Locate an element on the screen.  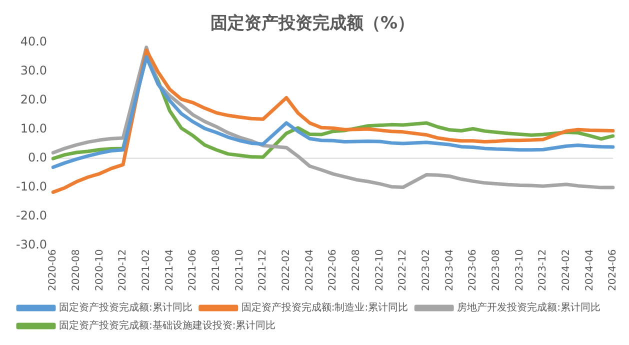
x-tick-label: 2023-08 is located at coordinates (496, 270).